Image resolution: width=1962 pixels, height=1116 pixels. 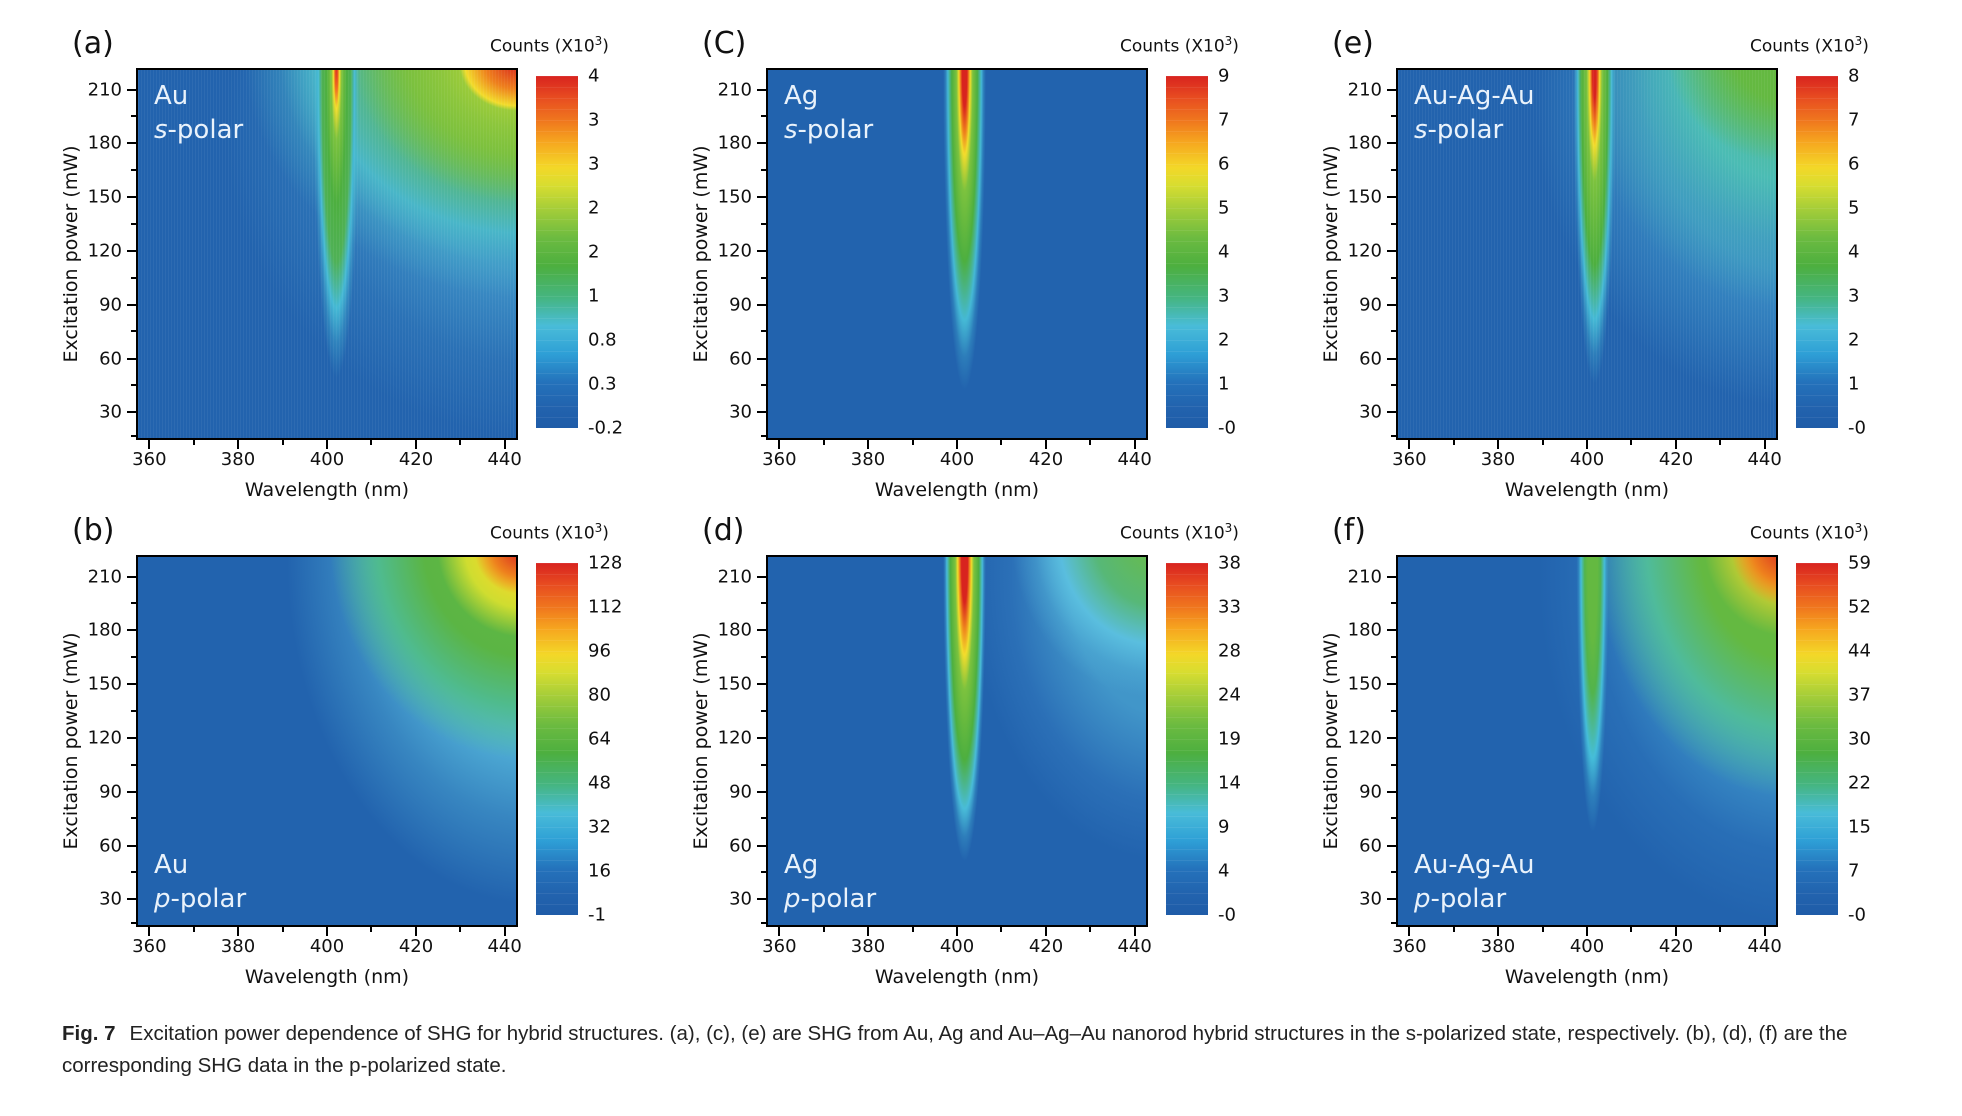 I want to click on x-tick-labels-a: 360 380 400 420 440, so click(x=327, y=462).